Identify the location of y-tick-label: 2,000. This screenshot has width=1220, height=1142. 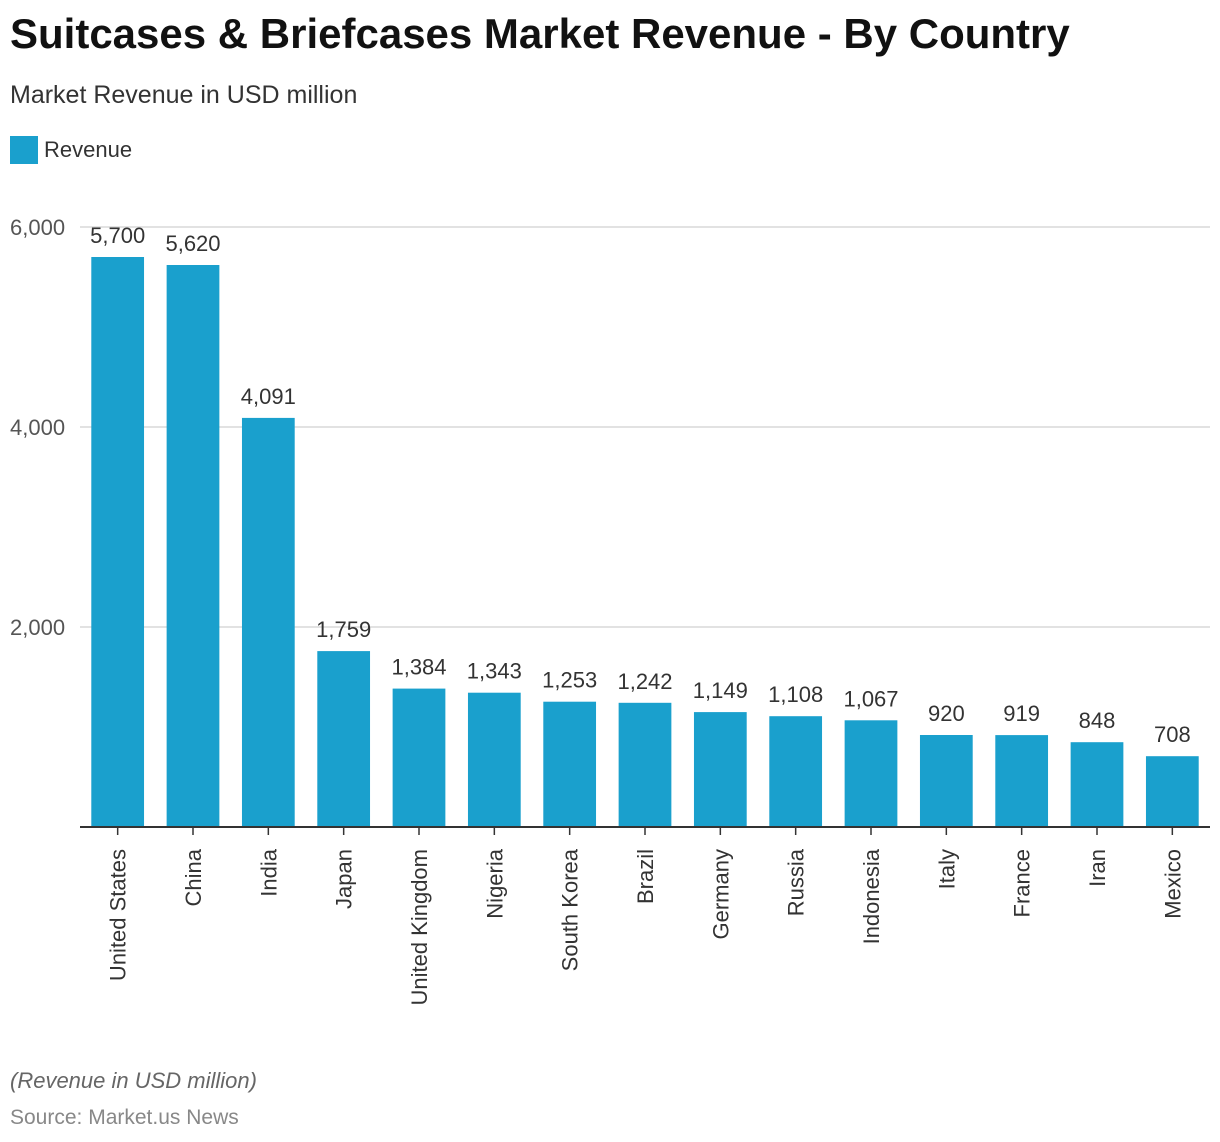
(37, 627).